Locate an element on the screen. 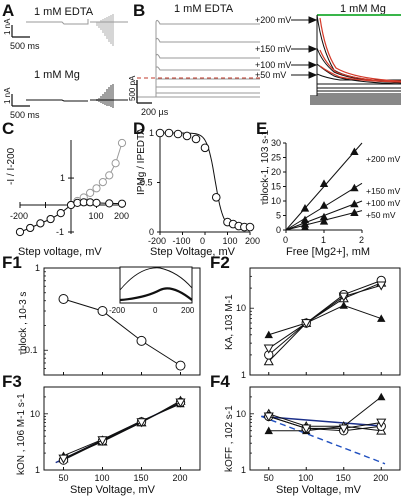 Image resolution: width=404 pixels, height=500 pixels. panel-d-ylabel: IPMg / IPEDTA is located at coordinates (141, 161).